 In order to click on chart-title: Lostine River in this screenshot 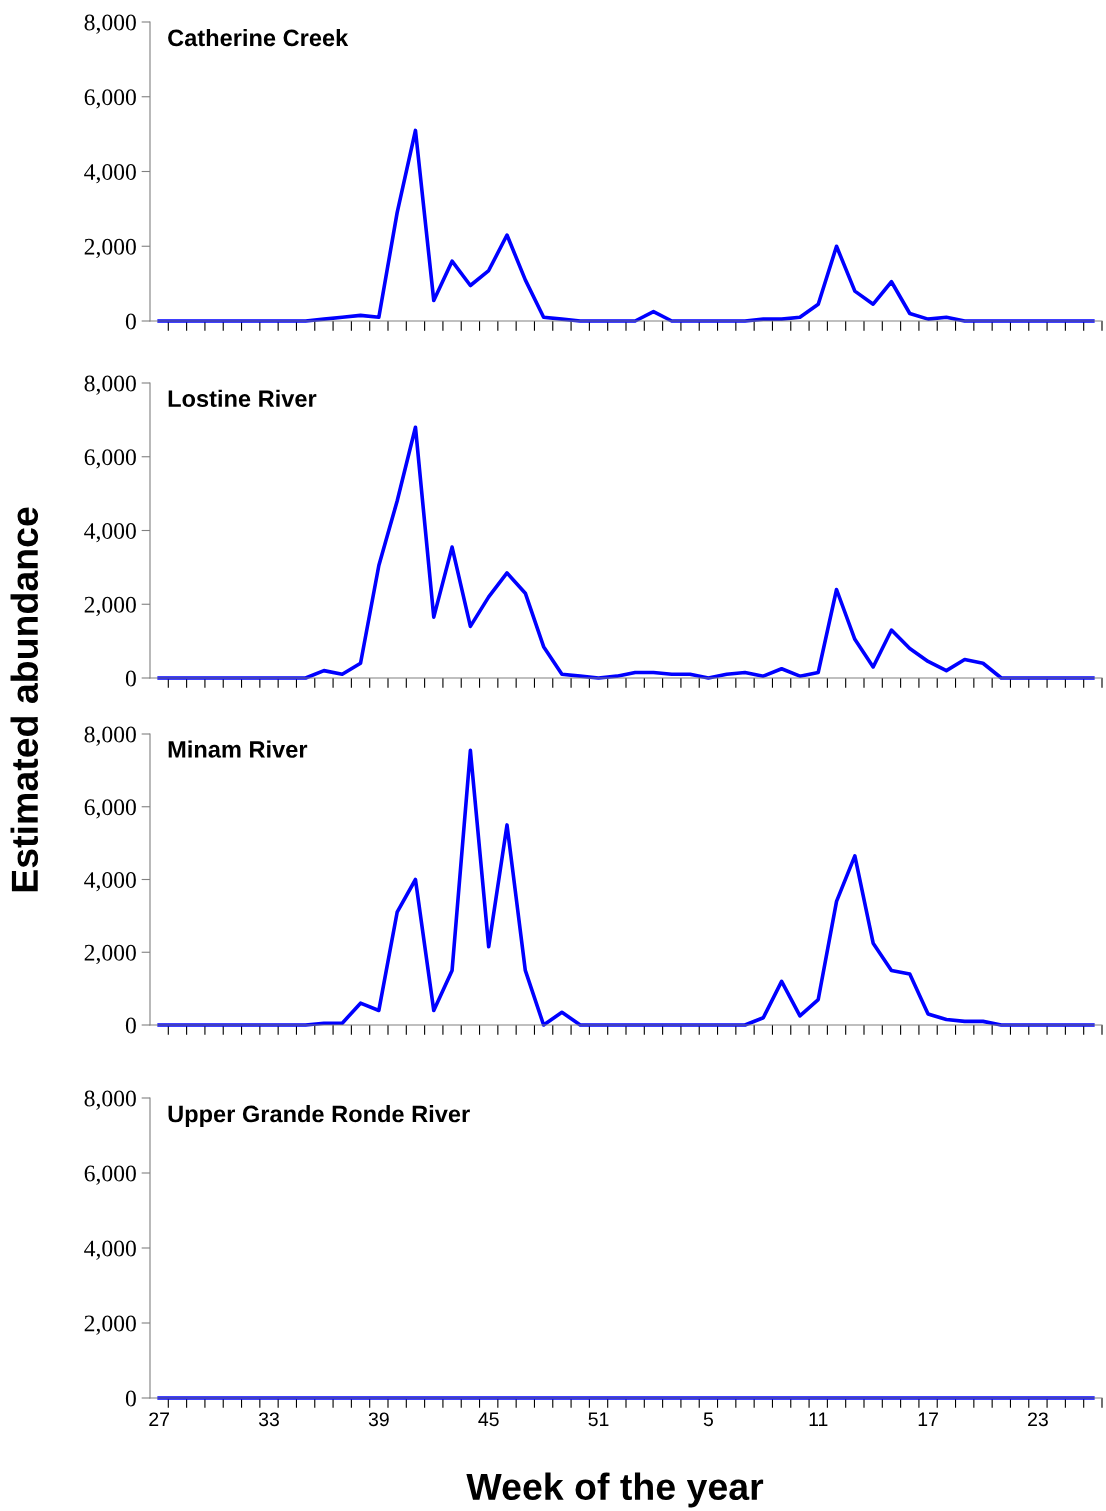, I will do `click(242, 398)`.